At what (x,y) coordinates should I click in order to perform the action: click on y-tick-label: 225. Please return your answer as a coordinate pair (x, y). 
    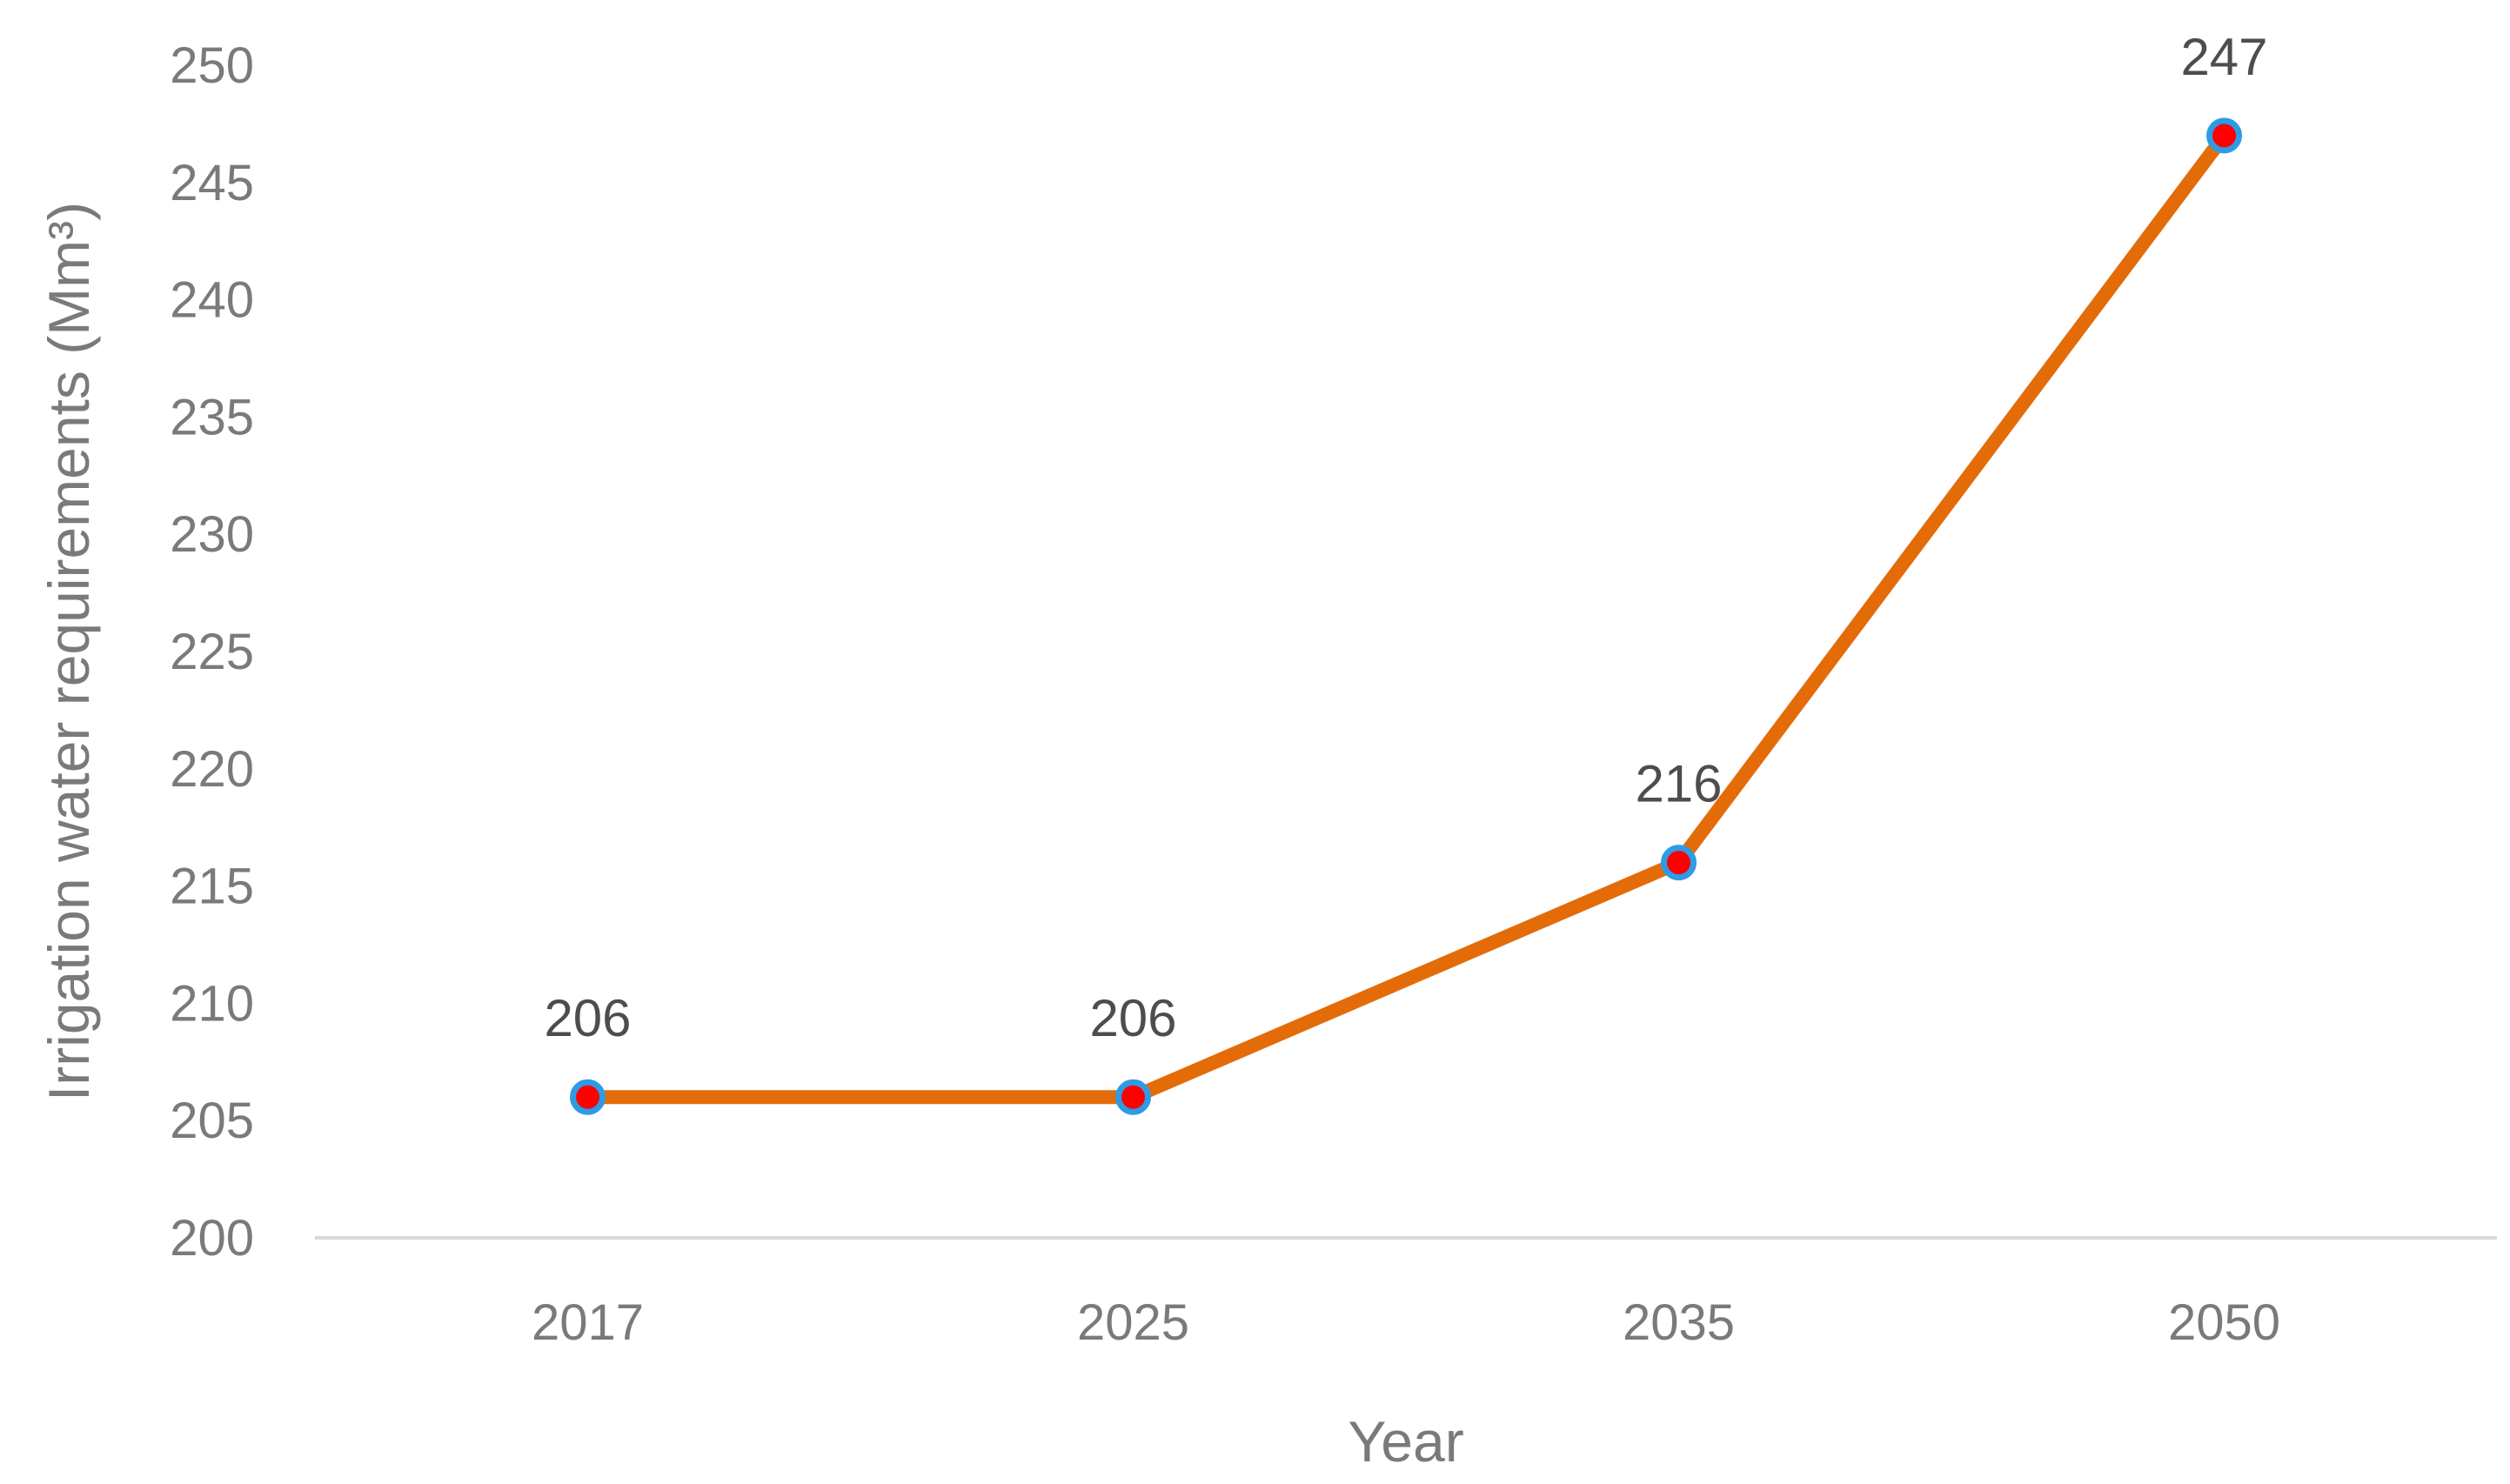
    Looking at the image, I should click on (212, 652).